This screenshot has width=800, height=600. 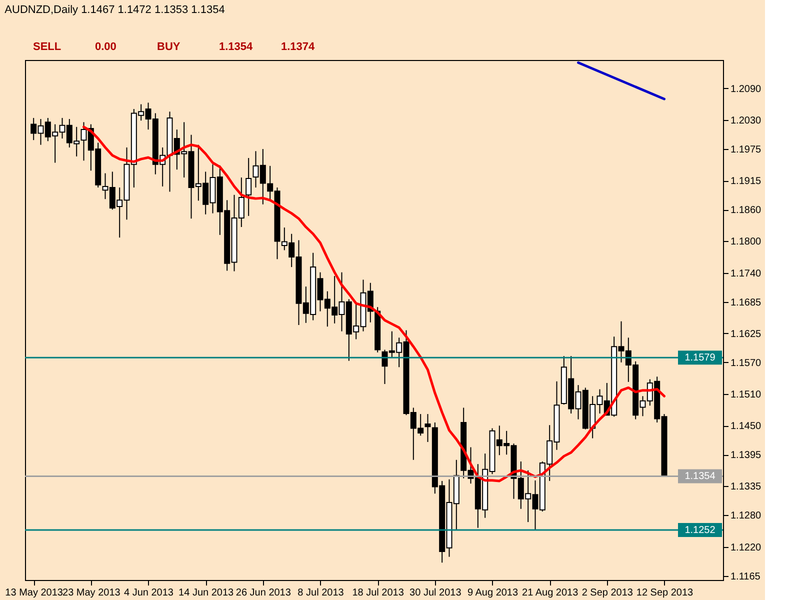 I want to click on y-tick-label: 1.1975, so click(x=746, y=150).